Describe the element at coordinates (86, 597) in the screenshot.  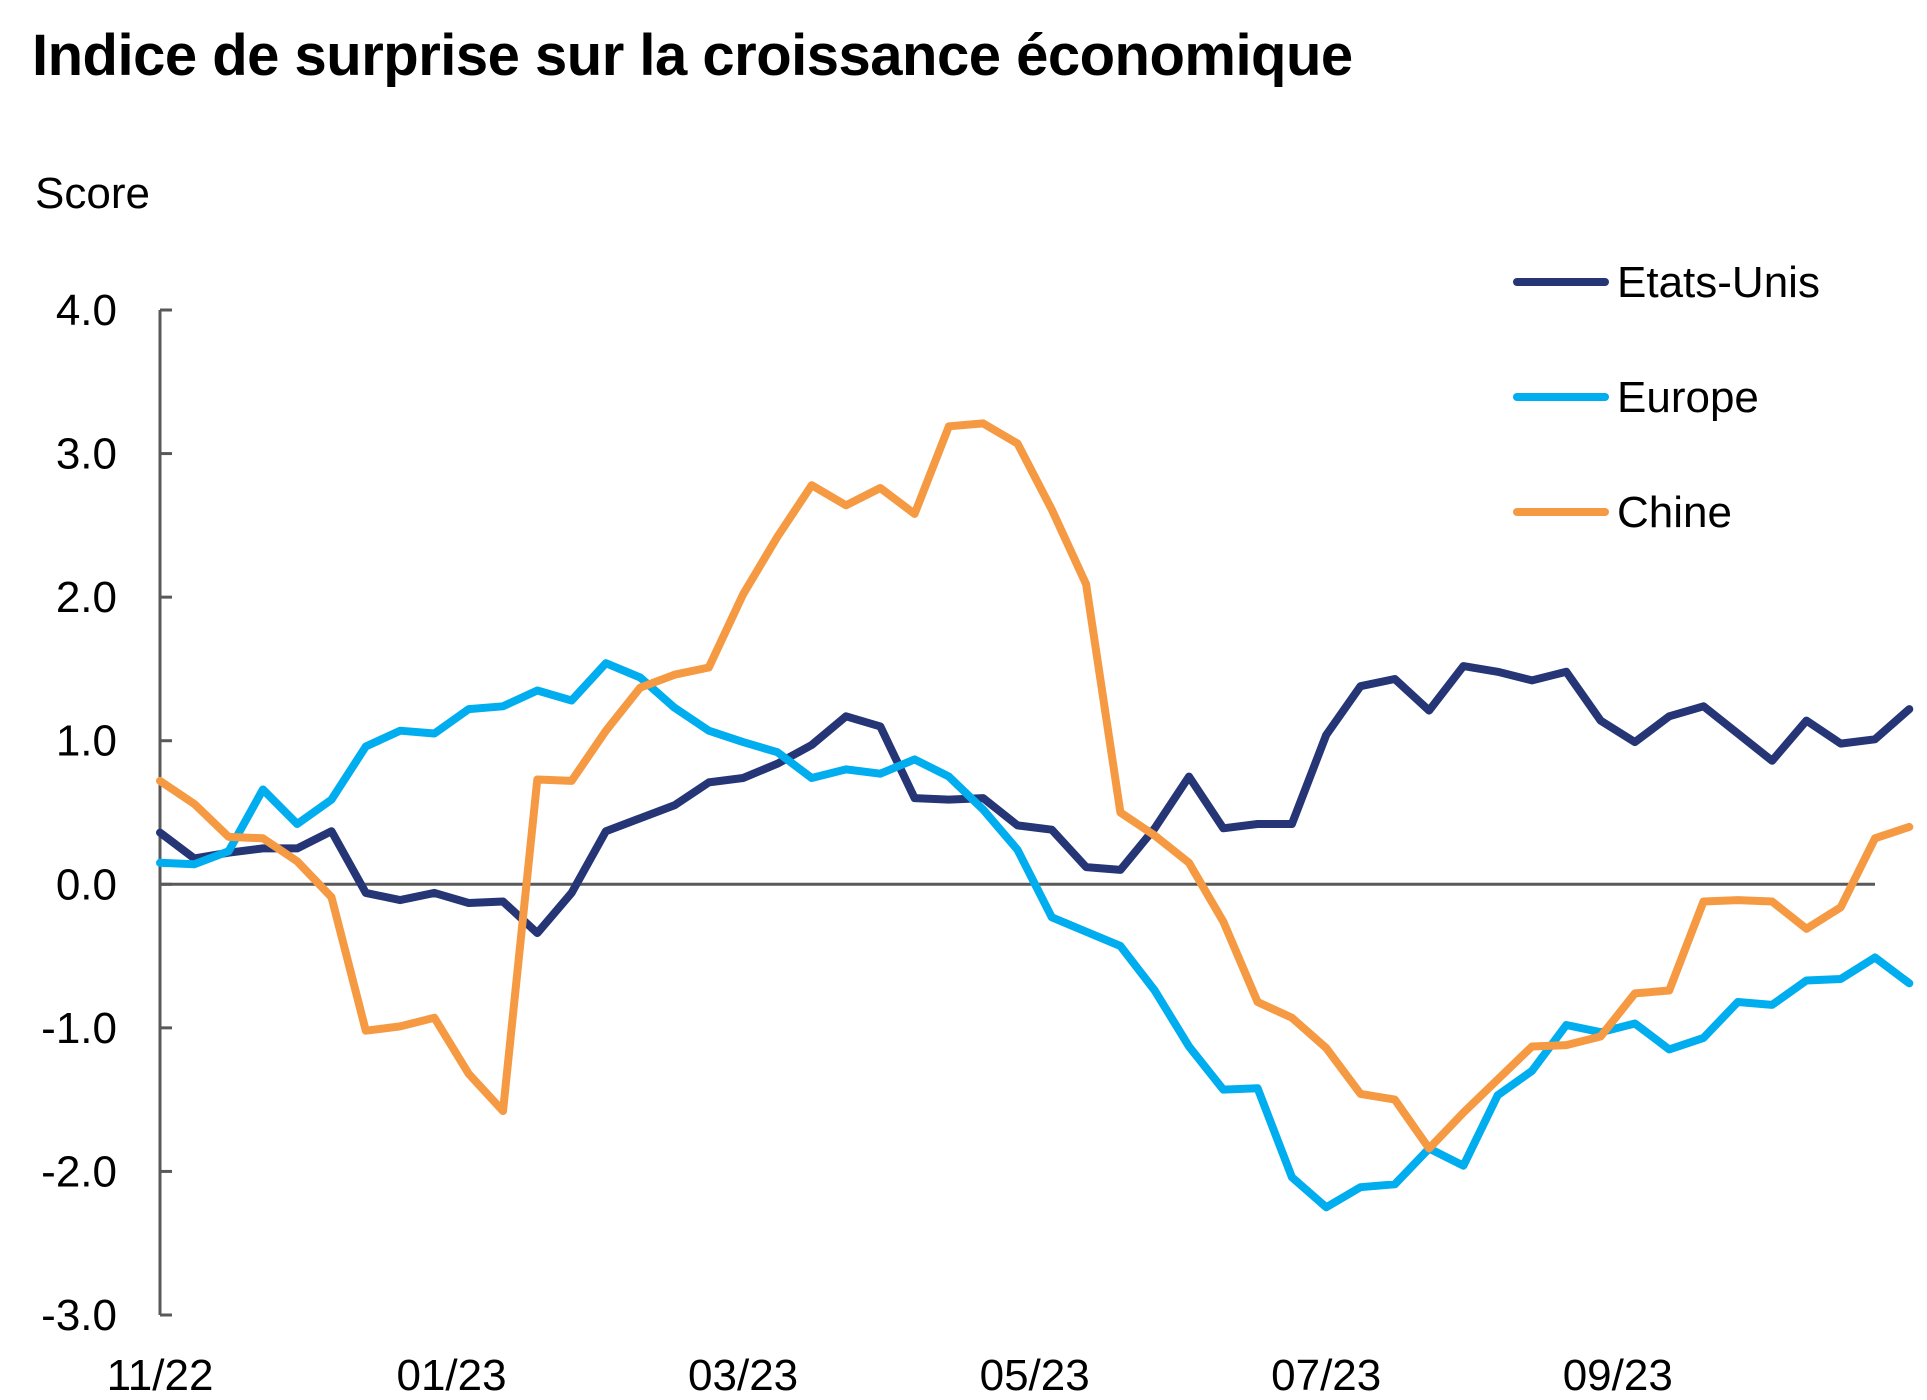
I see `y-tick-label: 2.0` at that location.